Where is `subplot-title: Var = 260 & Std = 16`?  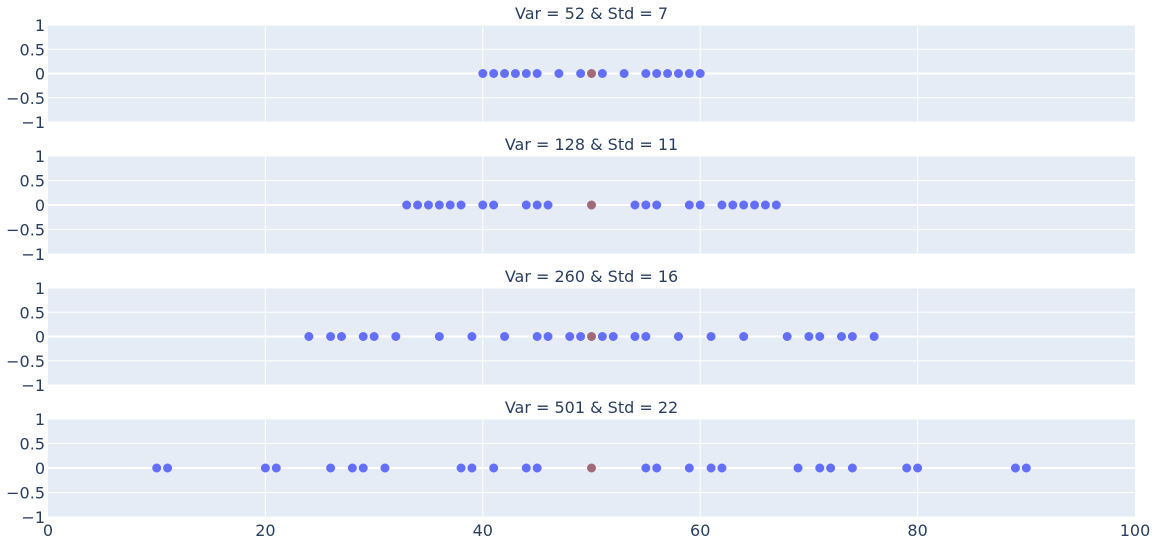 subplot-title: Var = 260 & Std = 16 is located at coordinates (591, 276).